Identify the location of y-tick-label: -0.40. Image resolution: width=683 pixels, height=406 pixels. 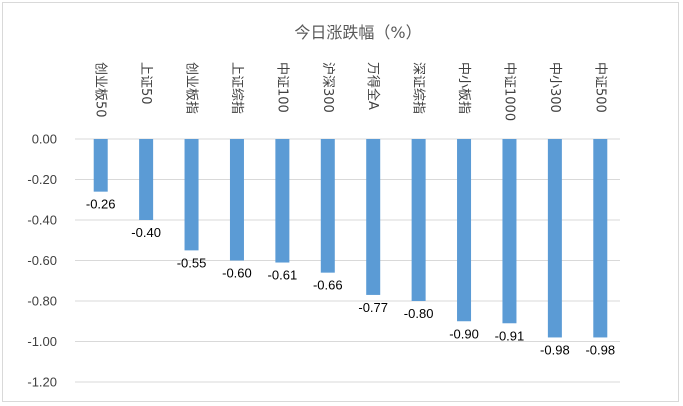
(42, 220).